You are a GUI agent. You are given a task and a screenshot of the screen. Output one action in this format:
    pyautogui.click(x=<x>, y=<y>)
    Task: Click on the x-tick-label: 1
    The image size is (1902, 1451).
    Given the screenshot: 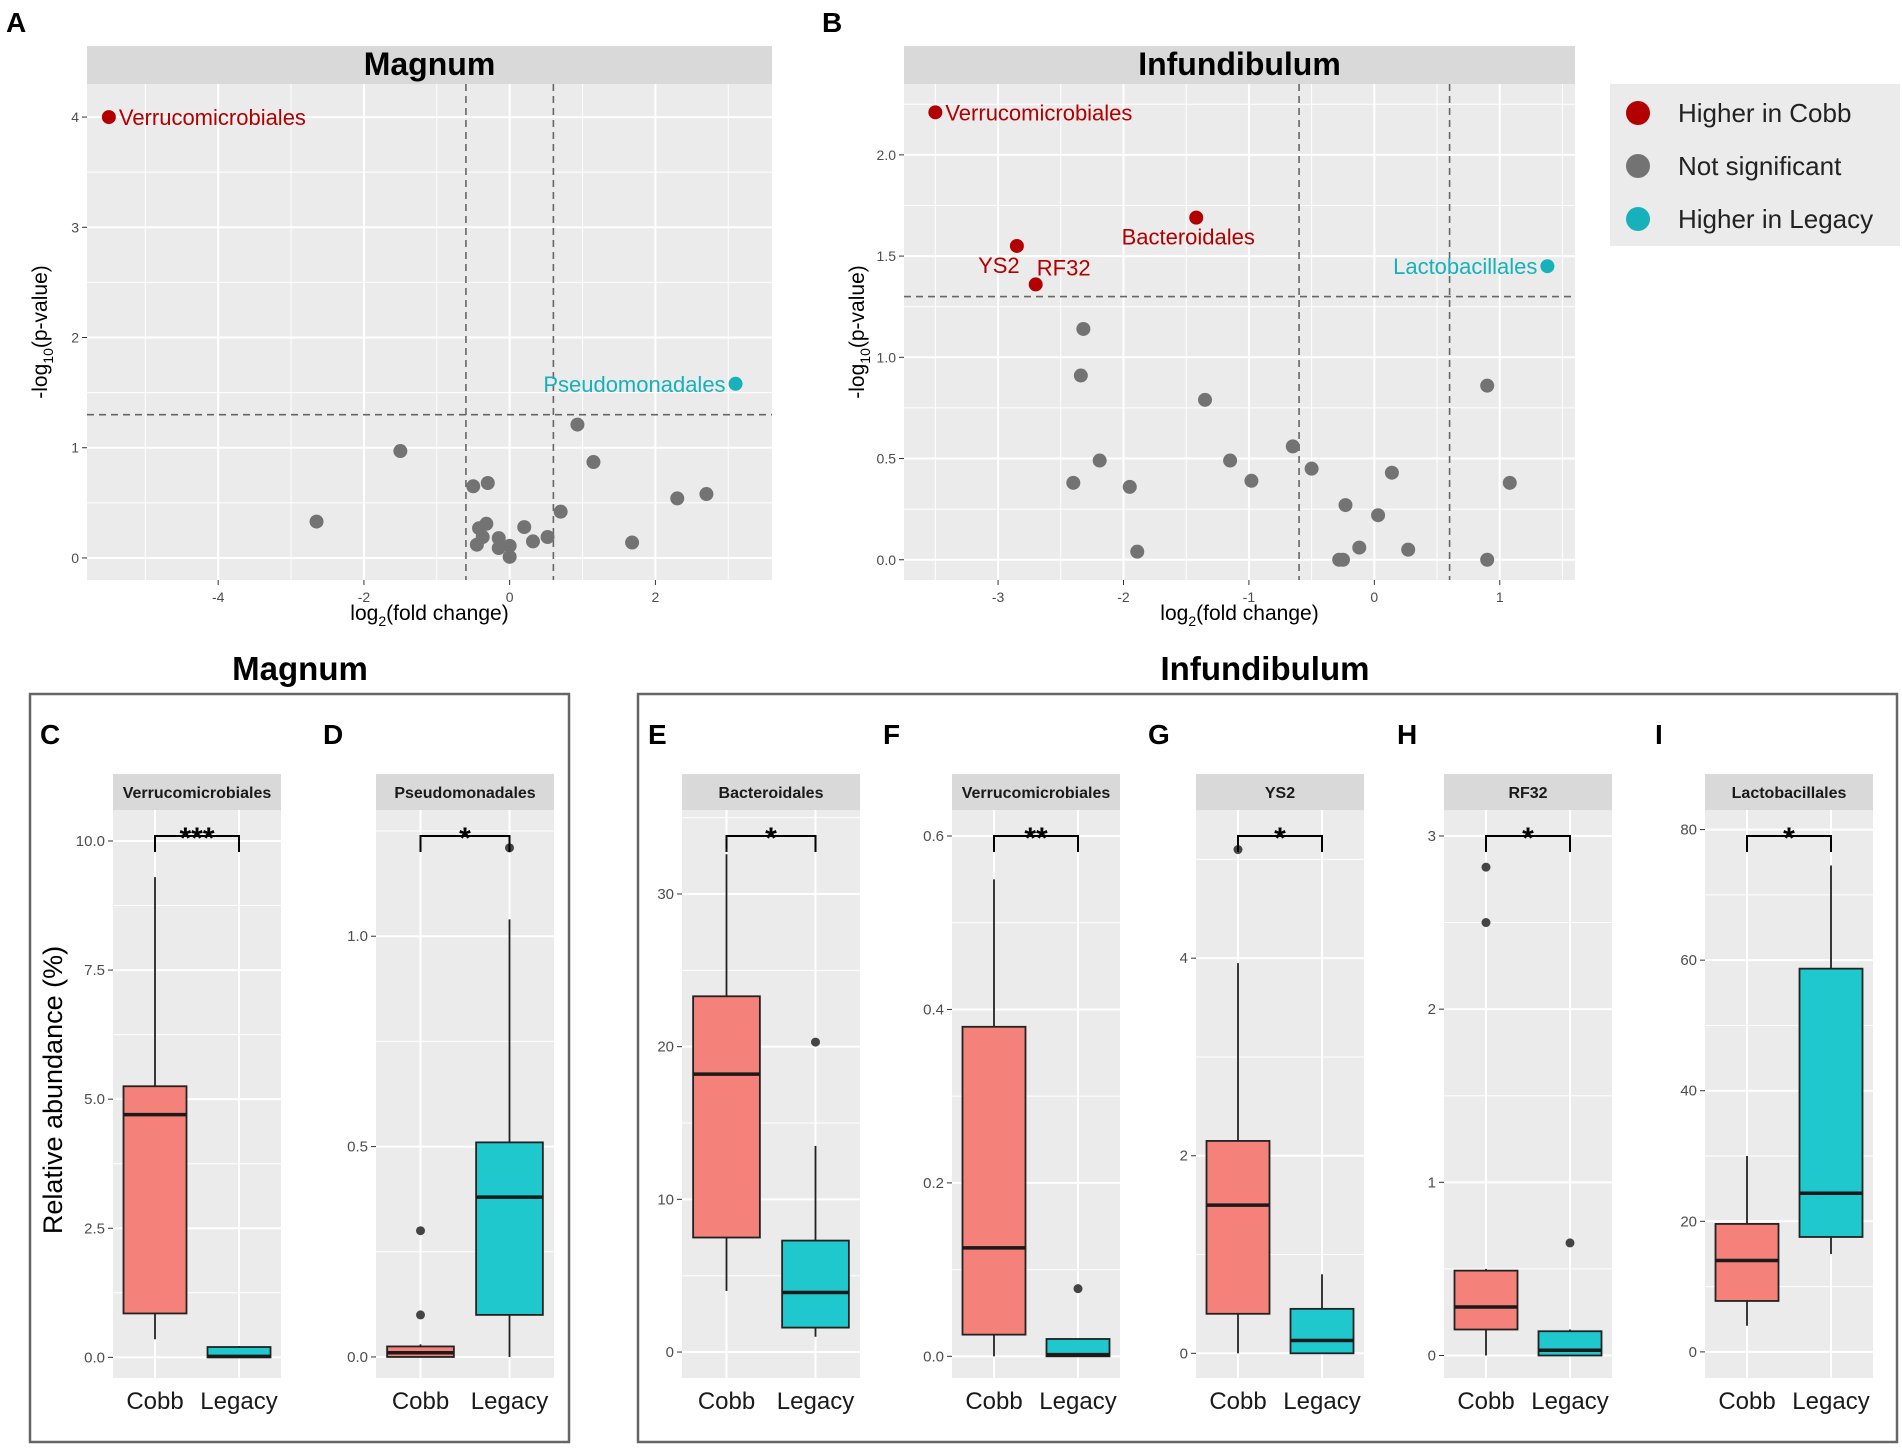 What is the action you would take?
    pyautogui.click(x=1500, y=597)
    